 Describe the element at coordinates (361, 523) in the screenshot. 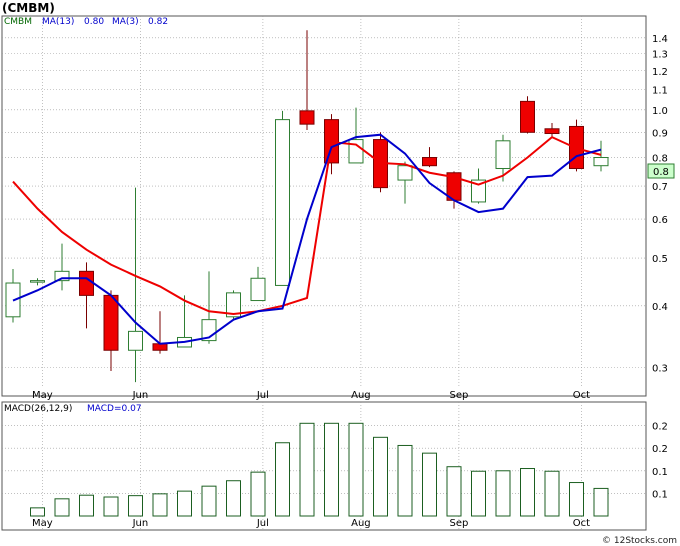

I see `macd-x-tick-label: Aug` at that location.